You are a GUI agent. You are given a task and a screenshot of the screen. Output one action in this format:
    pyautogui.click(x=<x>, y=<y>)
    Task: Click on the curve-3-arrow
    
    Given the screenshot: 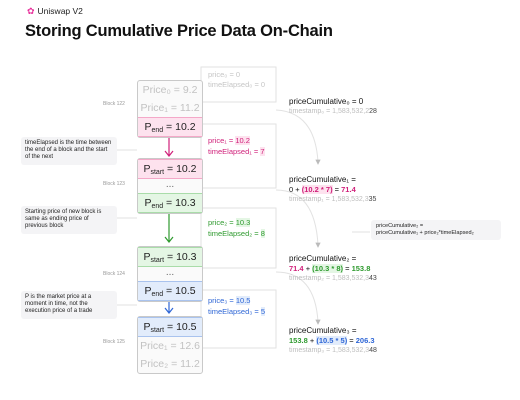 What is the action you would take?
    pyautogui.click(x=318, y=322)
    